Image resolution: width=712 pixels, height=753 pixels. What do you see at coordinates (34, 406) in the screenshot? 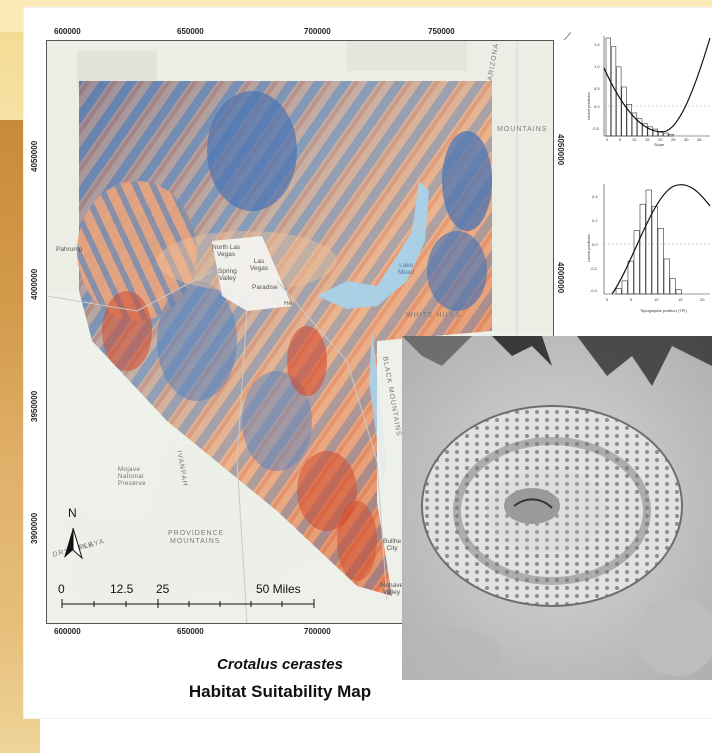
I see `y-tick-left-3: 3950000` at bounding box center [34, 406].